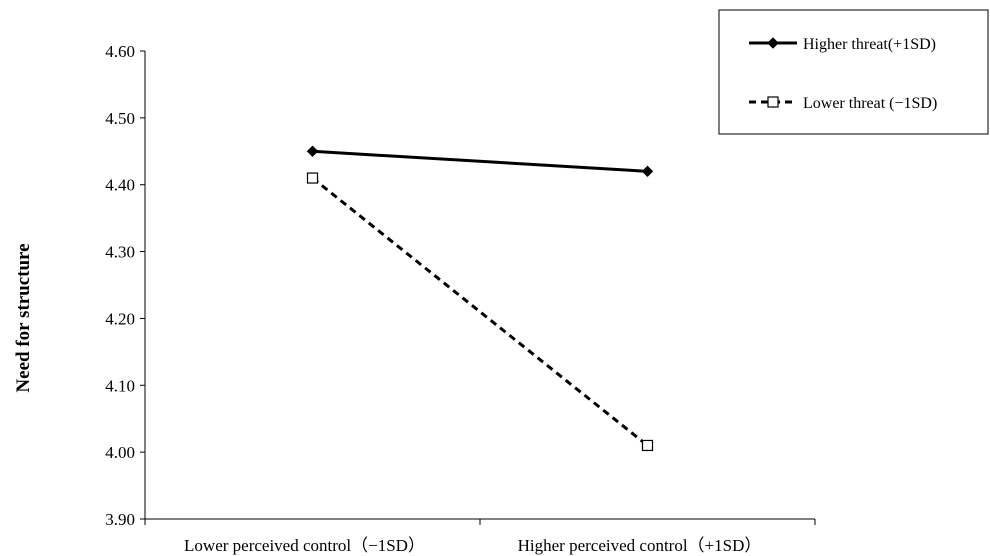 Image resolution: width=990 pixels, height=556 pixels. Describe the element at coordinates (120, 118) in the screenshot. I see `y-tick-label: 4.50` at that location.